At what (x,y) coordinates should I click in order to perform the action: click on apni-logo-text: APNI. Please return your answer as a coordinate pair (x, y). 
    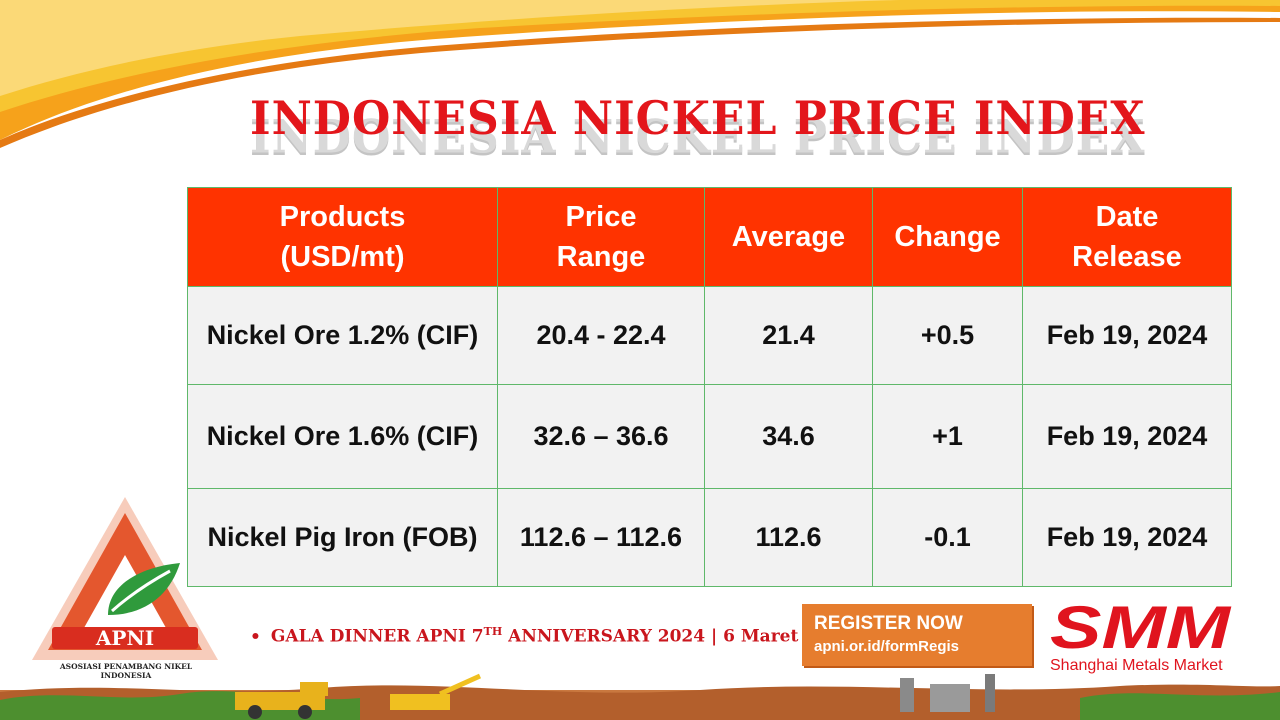
    Looking at the image, I should click on (124, 638).